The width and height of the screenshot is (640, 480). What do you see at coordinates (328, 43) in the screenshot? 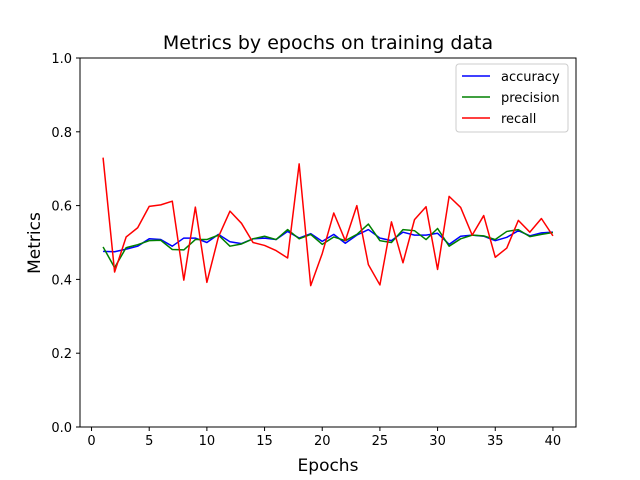
I see `chart-title: Metrics by epochs on training data` at bounding box center [328, 43].